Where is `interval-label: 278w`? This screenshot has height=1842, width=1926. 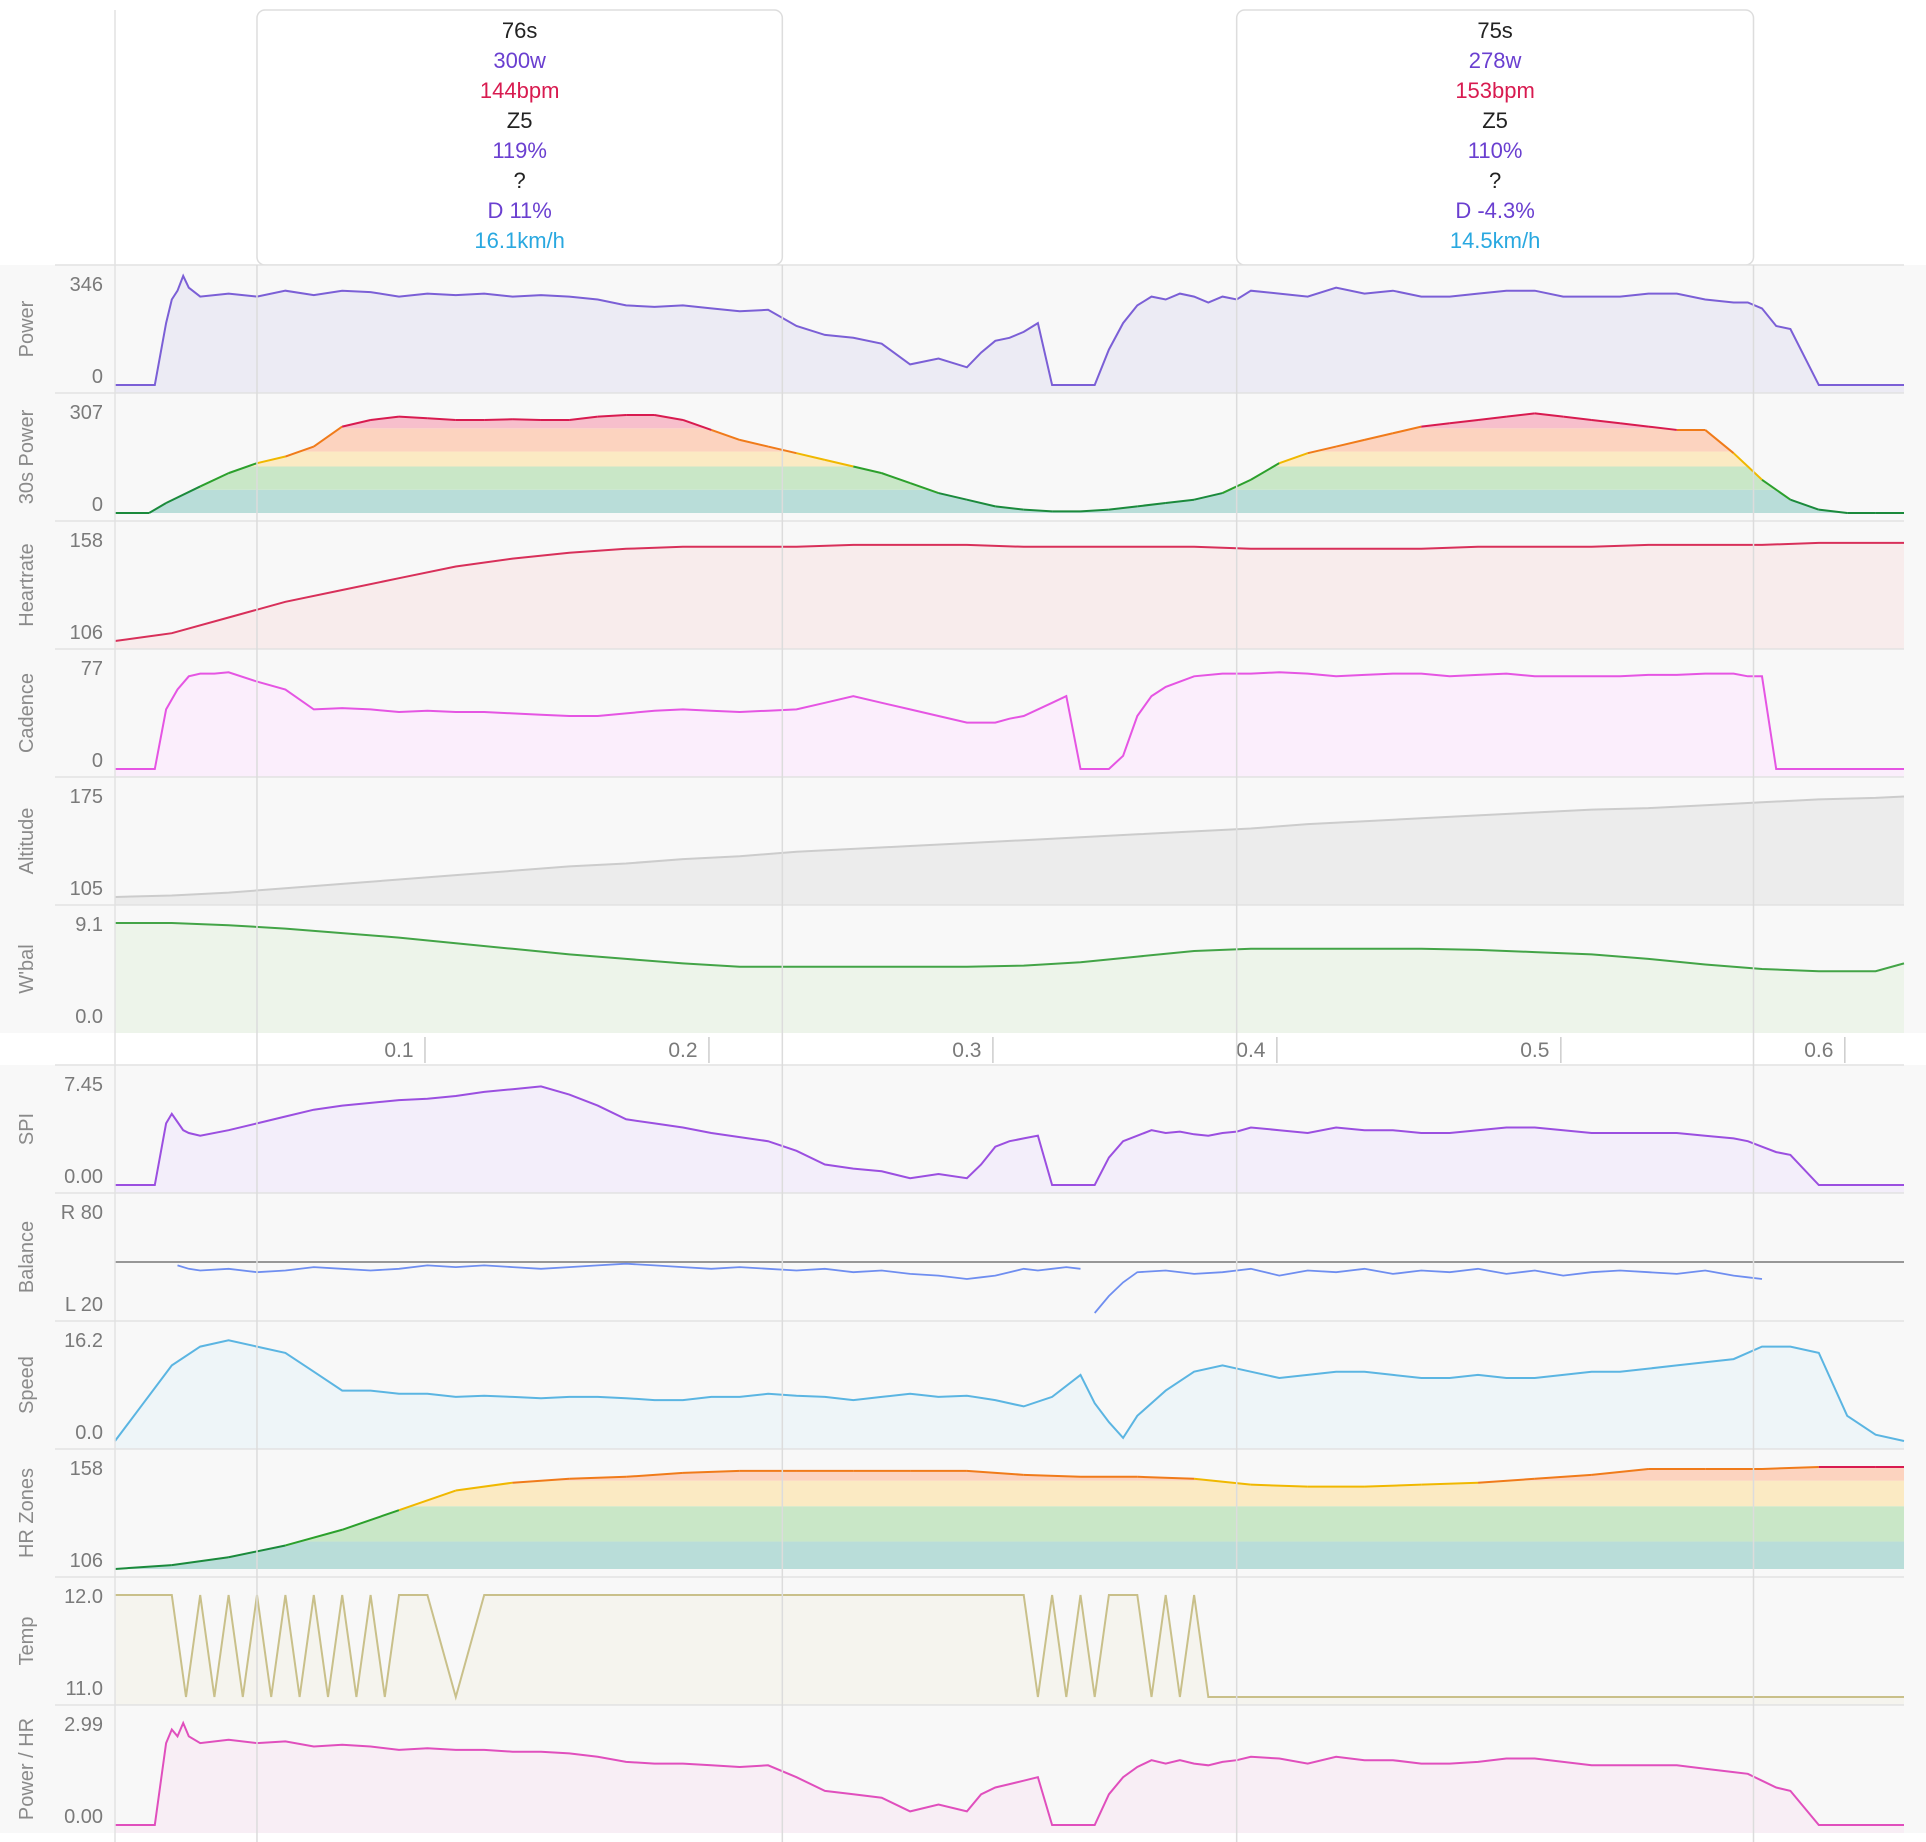
interval-label: 278w is located at coordinates (1495, 60).